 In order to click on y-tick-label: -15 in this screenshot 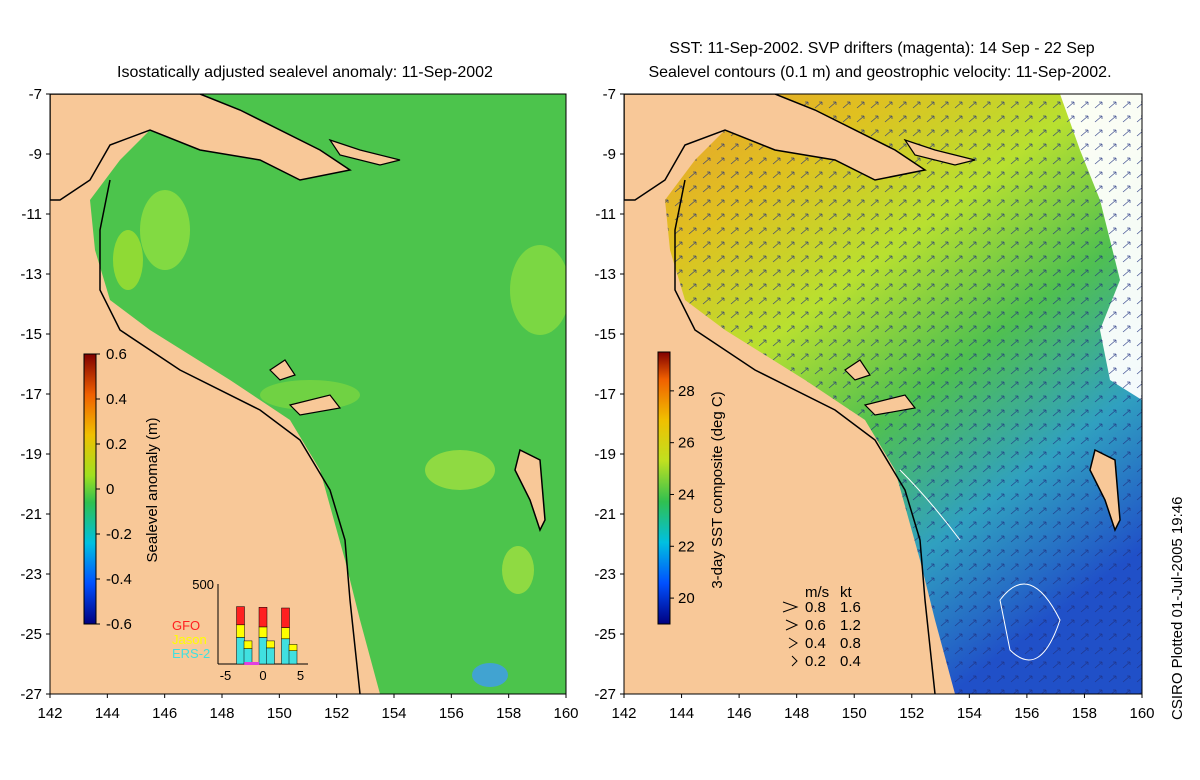, I will do `click(31, 334)`.